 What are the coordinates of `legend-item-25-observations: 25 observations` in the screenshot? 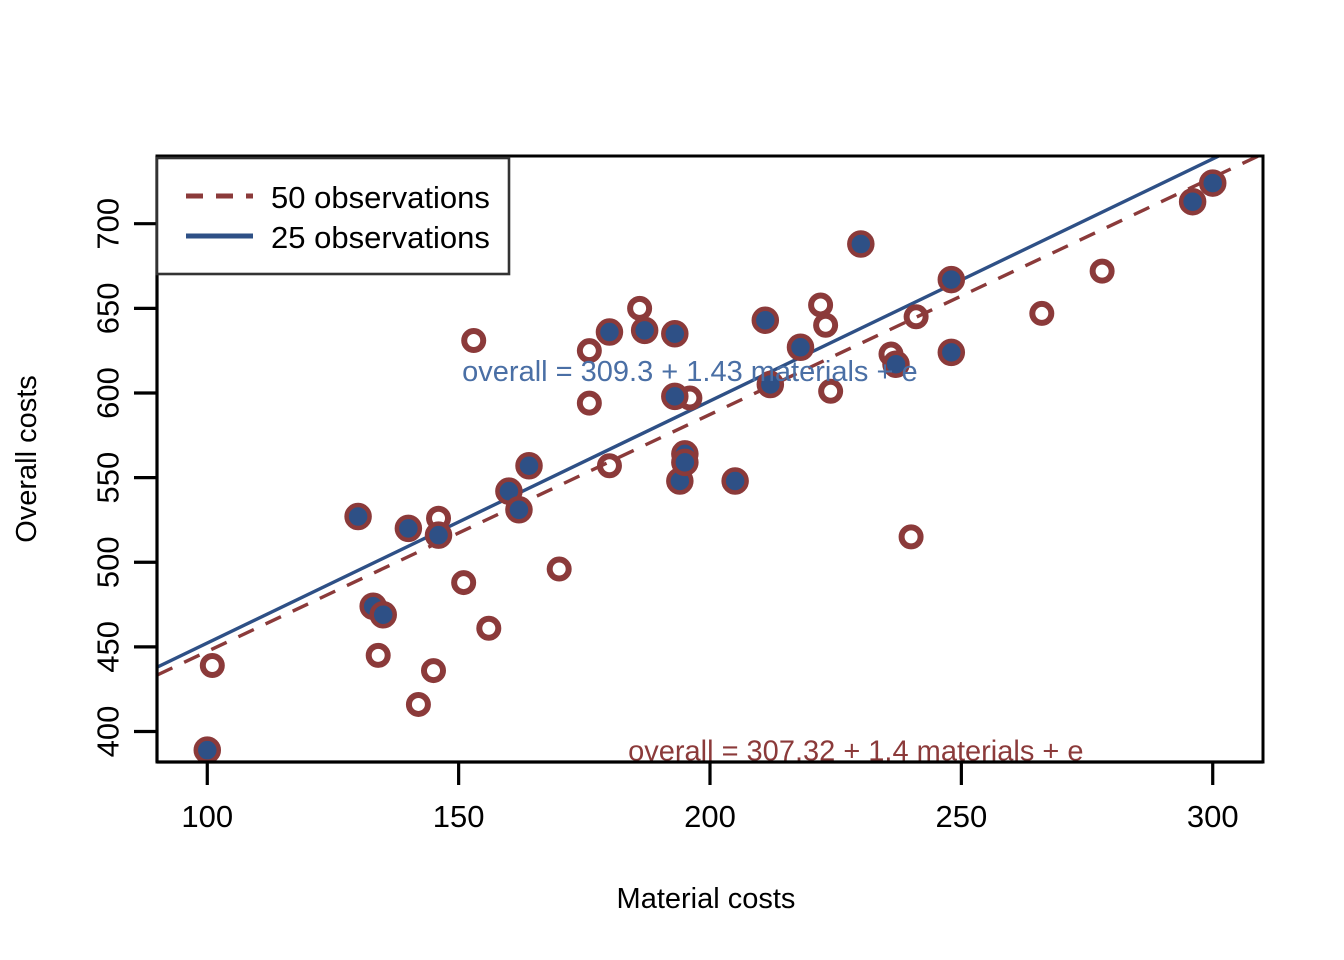 It's located at (338, 237).